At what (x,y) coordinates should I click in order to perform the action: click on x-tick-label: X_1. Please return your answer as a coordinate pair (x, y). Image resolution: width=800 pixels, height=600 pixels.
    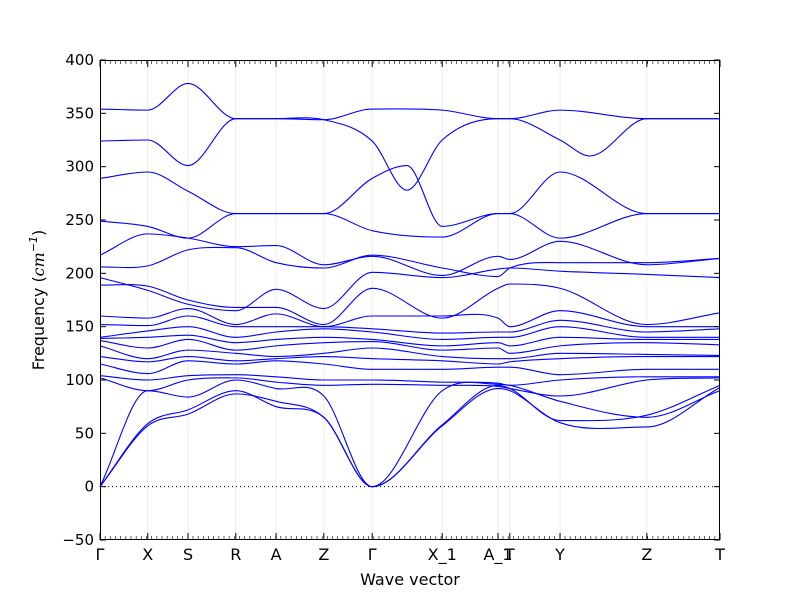
    Looking at the image, I should click on (442, 555).